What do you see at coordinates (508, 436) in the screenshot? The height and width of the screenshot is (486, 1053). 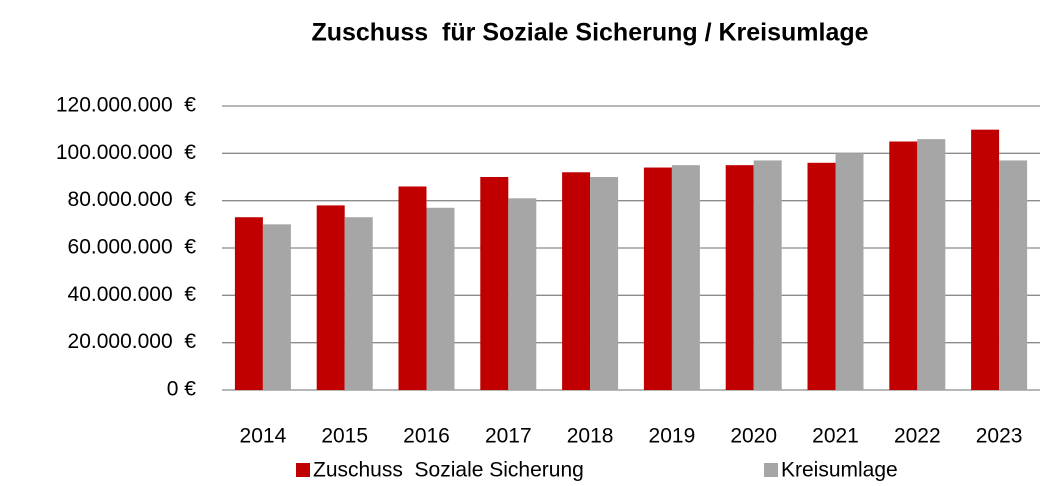 I see `x-tick-label: 2017` at bounding box center [508, 436].